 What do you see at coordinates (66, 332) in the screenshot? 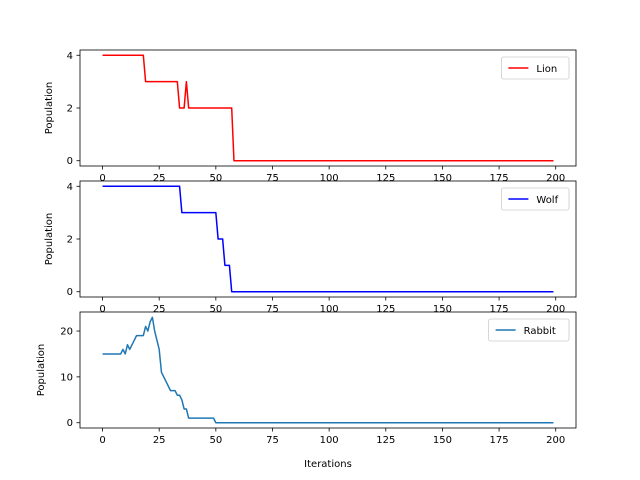
I see `y-tick-label: 20` at bounding box center [66, 332].